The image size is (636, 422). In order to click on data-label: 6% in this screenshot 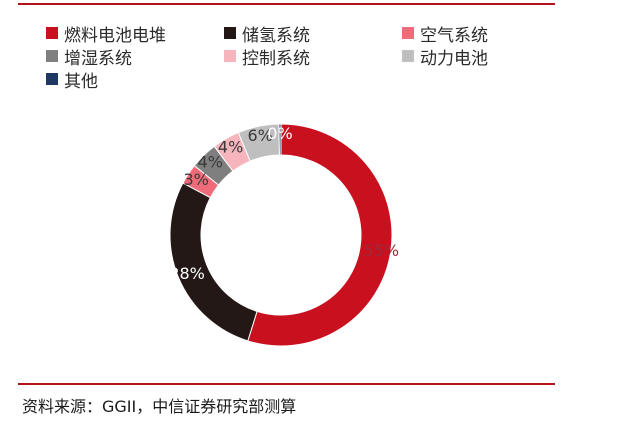, I will do `click(260, 135)`.